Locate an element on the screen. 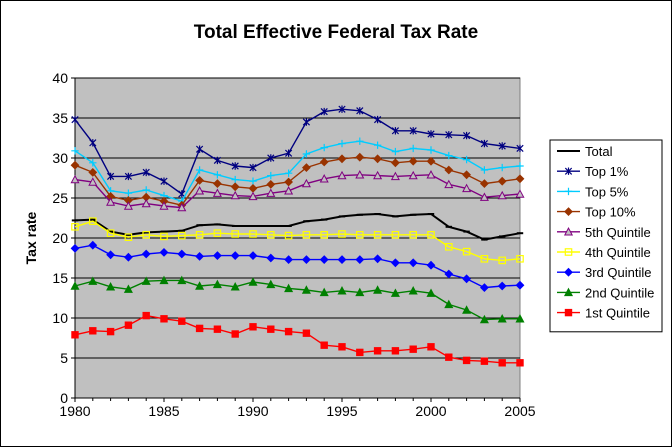 This screenshot has height=447, width=672. legend-item: Total is located at coordinates (585, 151).